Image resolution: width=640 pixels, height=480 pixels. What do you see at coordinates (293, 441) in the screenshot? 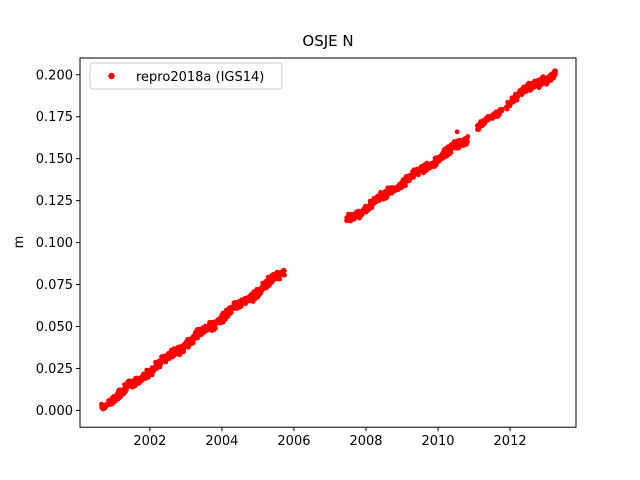
I see `x-tick-label: 2006` at bounding box center [293, 441].